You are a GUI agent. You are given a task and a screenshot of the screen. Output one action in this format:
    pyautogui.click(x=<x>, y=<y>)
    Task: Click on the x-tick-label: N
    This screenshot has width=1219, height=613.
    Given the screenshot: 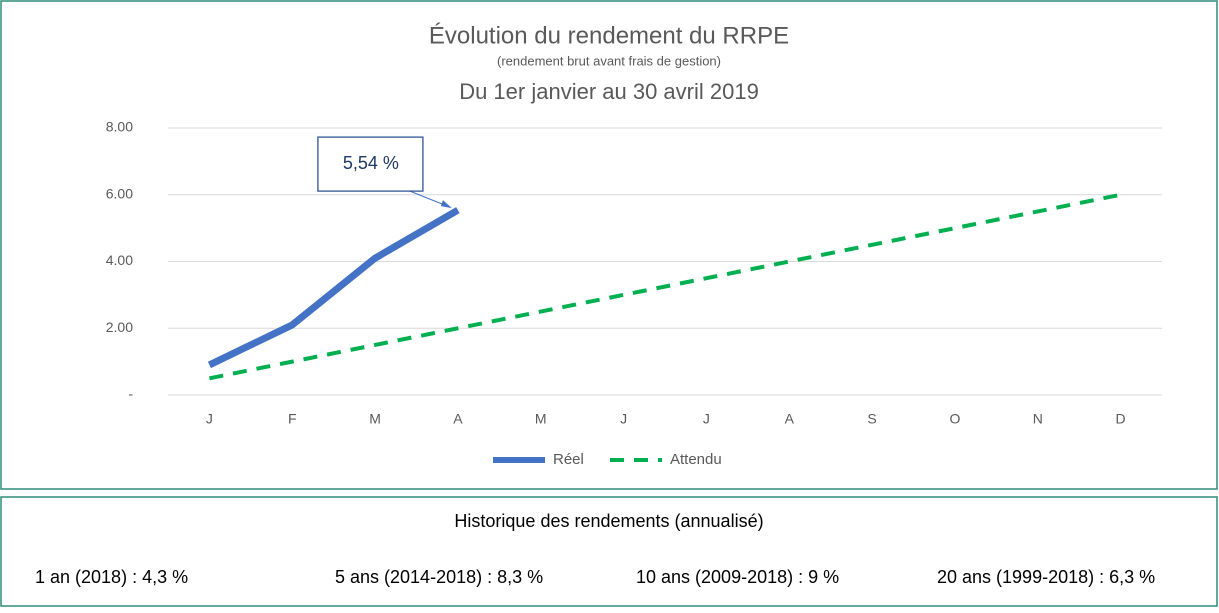 What is the action you would take?
    pyautogui.click(x=1038, y=419)
    